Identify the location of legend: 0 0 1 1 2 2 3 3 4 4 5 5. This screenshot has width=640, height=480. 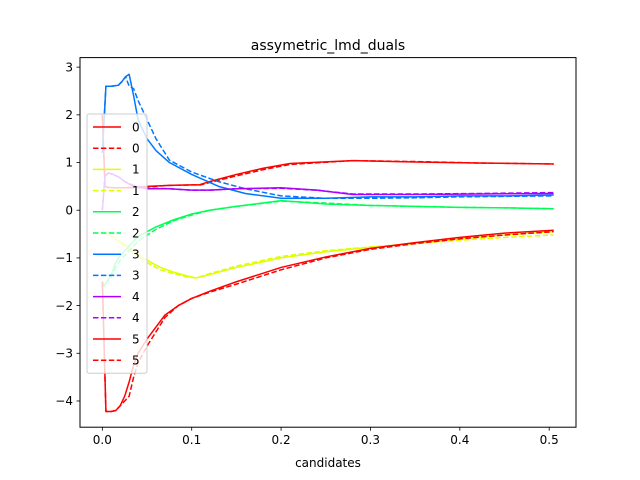
(117, 243).